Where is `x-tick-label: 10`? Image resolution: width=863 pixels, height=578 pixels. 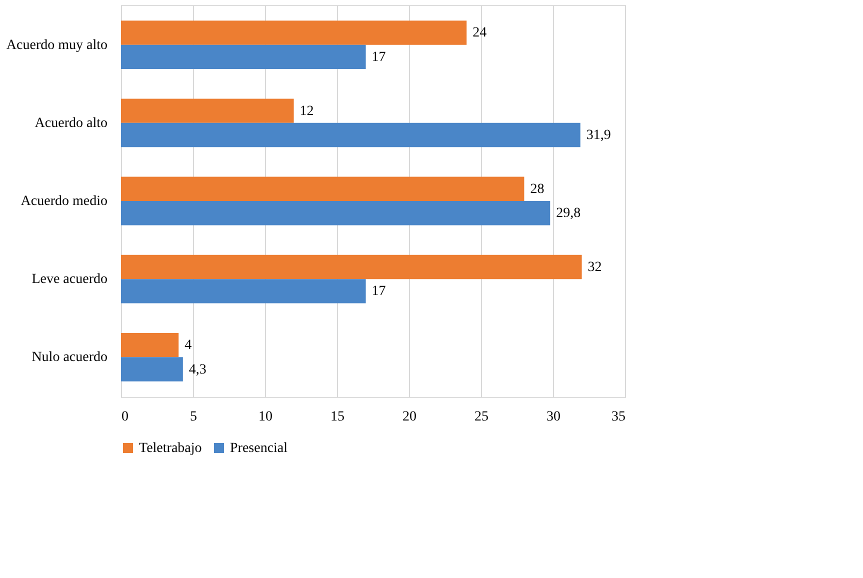 x-tick-label: 10 is located at coordinates (265, 417).